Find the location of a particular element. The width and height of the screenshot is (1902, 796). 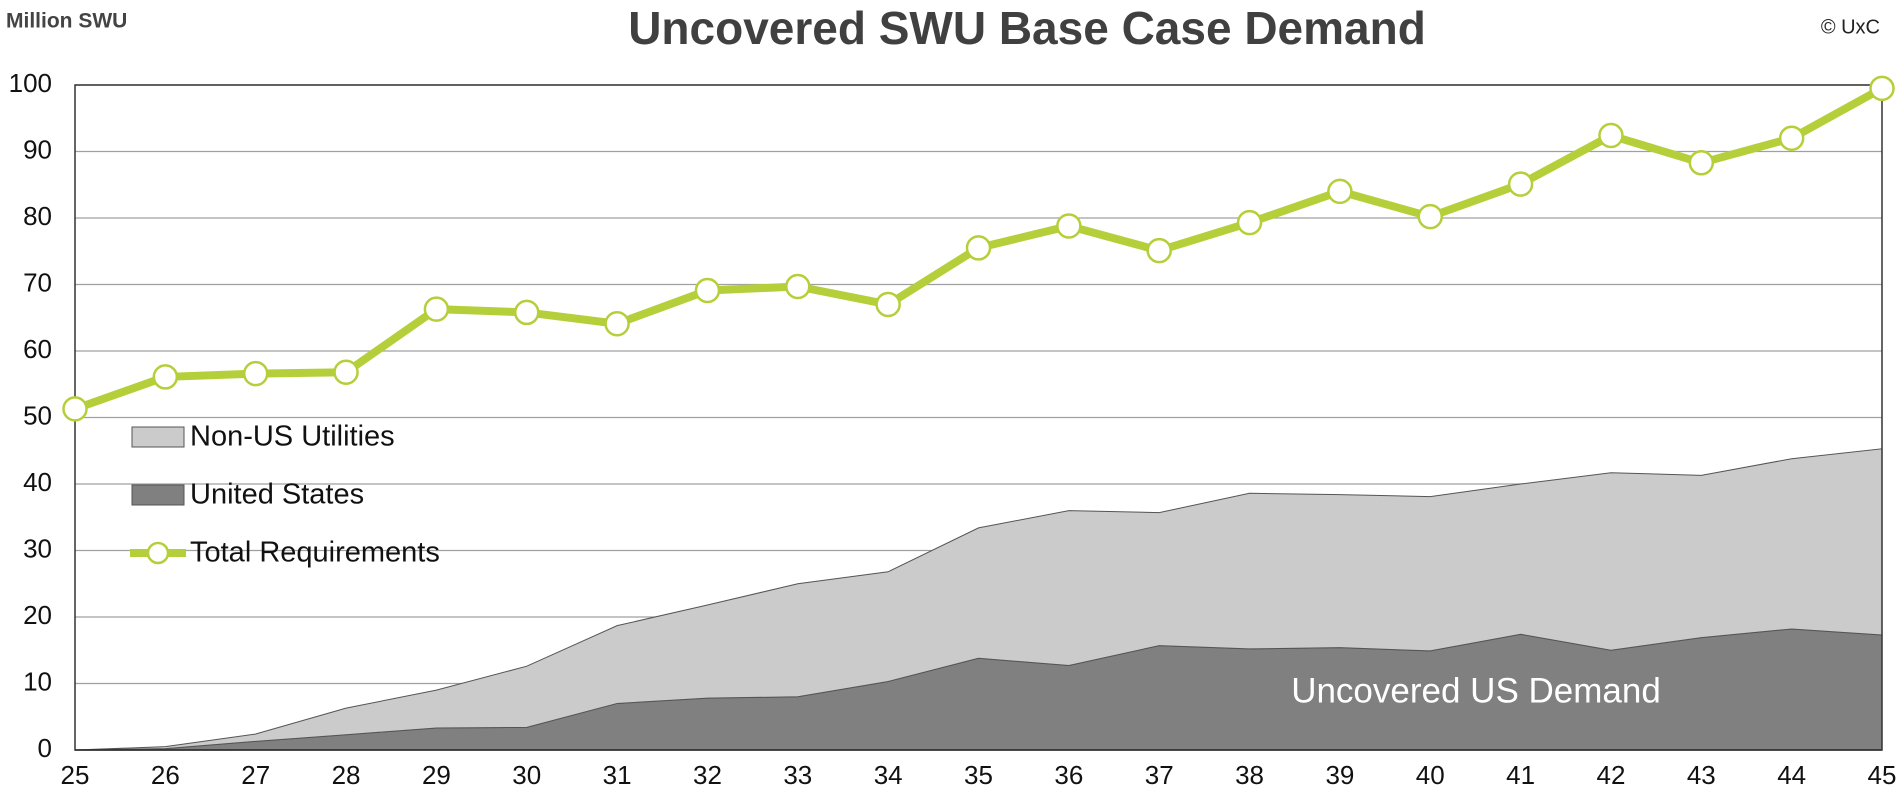

x-tick-label: 25 is located at coordinates (75, 775).